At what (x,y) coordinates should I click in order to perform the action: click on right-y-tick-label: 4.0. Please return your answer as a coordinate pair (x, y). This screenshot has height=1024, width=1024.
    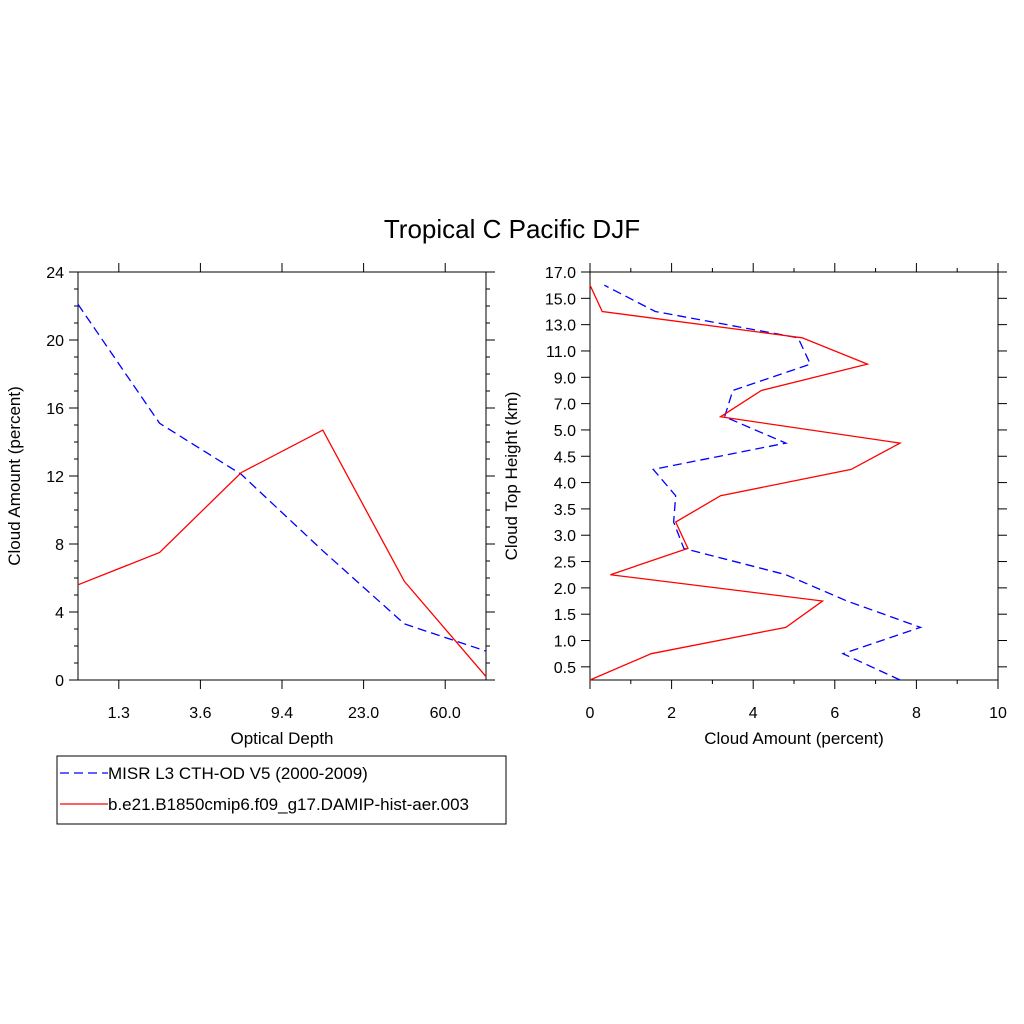
    Looking at the image, I should click on (565, 484).